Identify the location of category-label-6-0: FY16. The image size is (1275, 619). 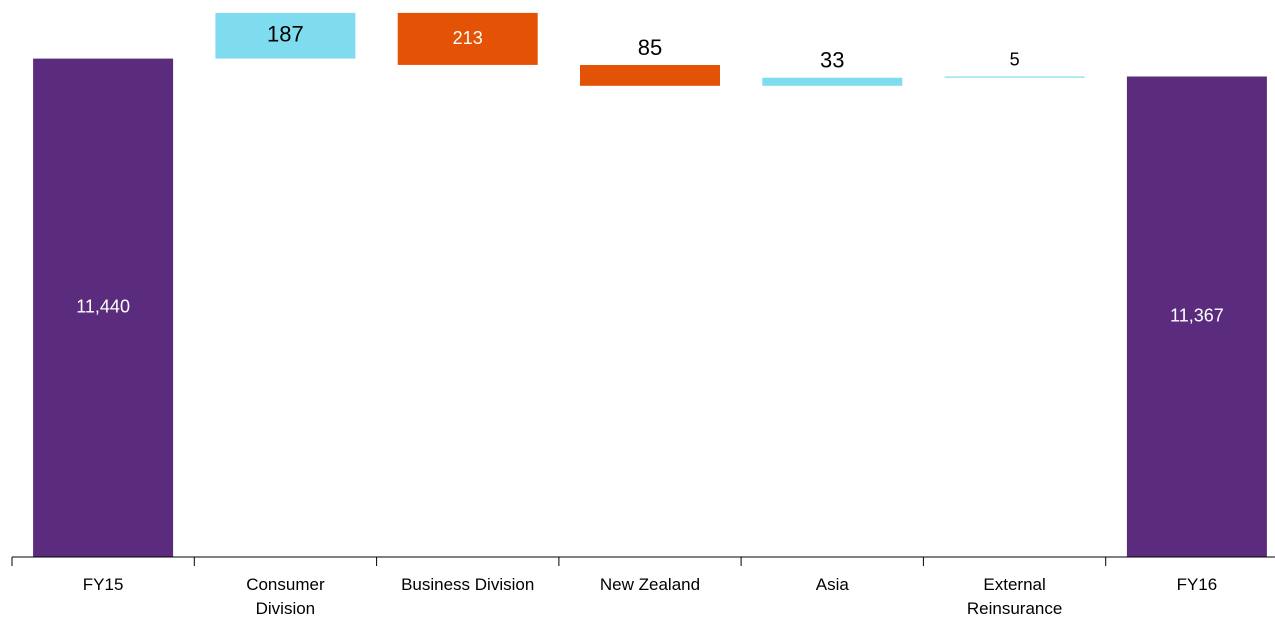
(1197, 584).